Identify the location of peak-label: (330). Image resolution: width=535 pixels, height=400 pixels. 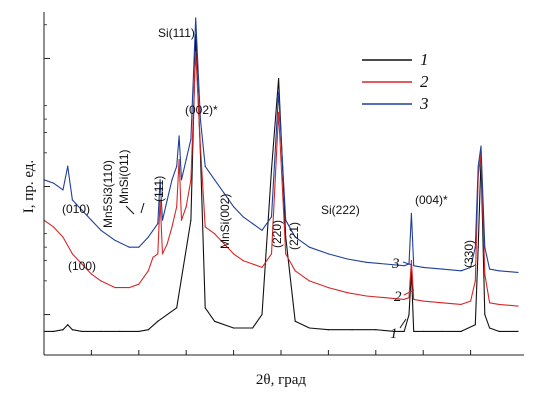
(469, 254).